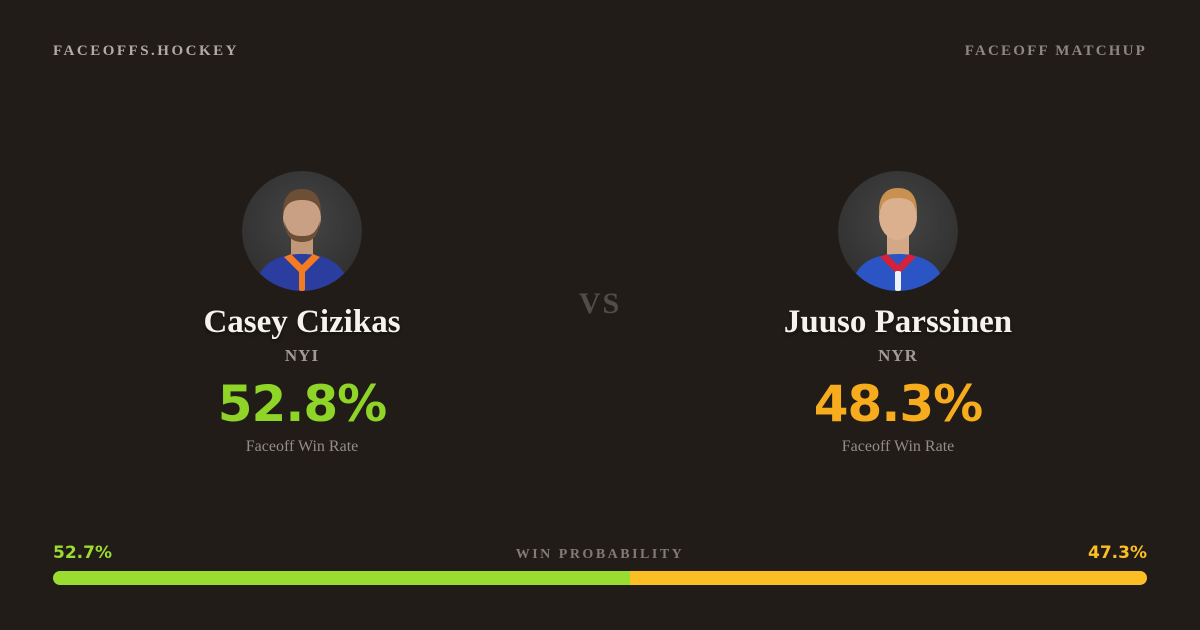 Image resolution: width=1200 pixels, height=630 pixels. I want to click on win-probability-bar, so click(600, 578).